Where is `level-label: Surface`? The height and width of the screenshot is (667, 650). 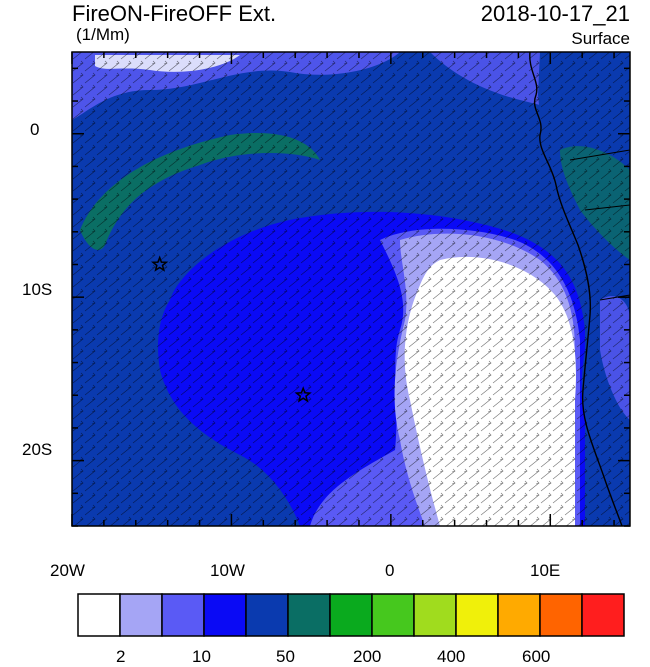 level-label: Surface is located at coordinates (600, 38).